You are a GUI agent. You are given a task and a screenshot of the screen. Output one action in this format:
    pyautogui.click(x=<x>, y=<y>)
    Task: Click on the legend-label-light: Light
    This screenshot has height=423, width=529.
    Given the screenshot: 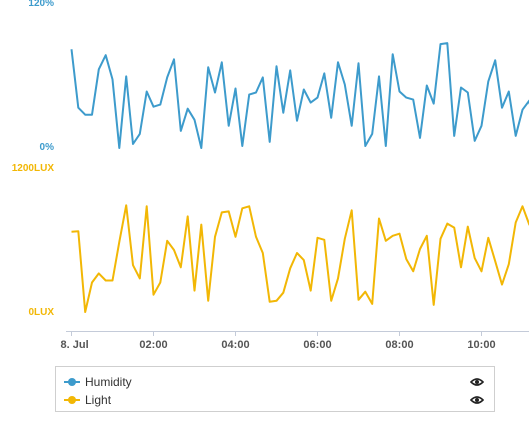 What is the action you would take?
    pyautogui.click(x=98, y=400)
    